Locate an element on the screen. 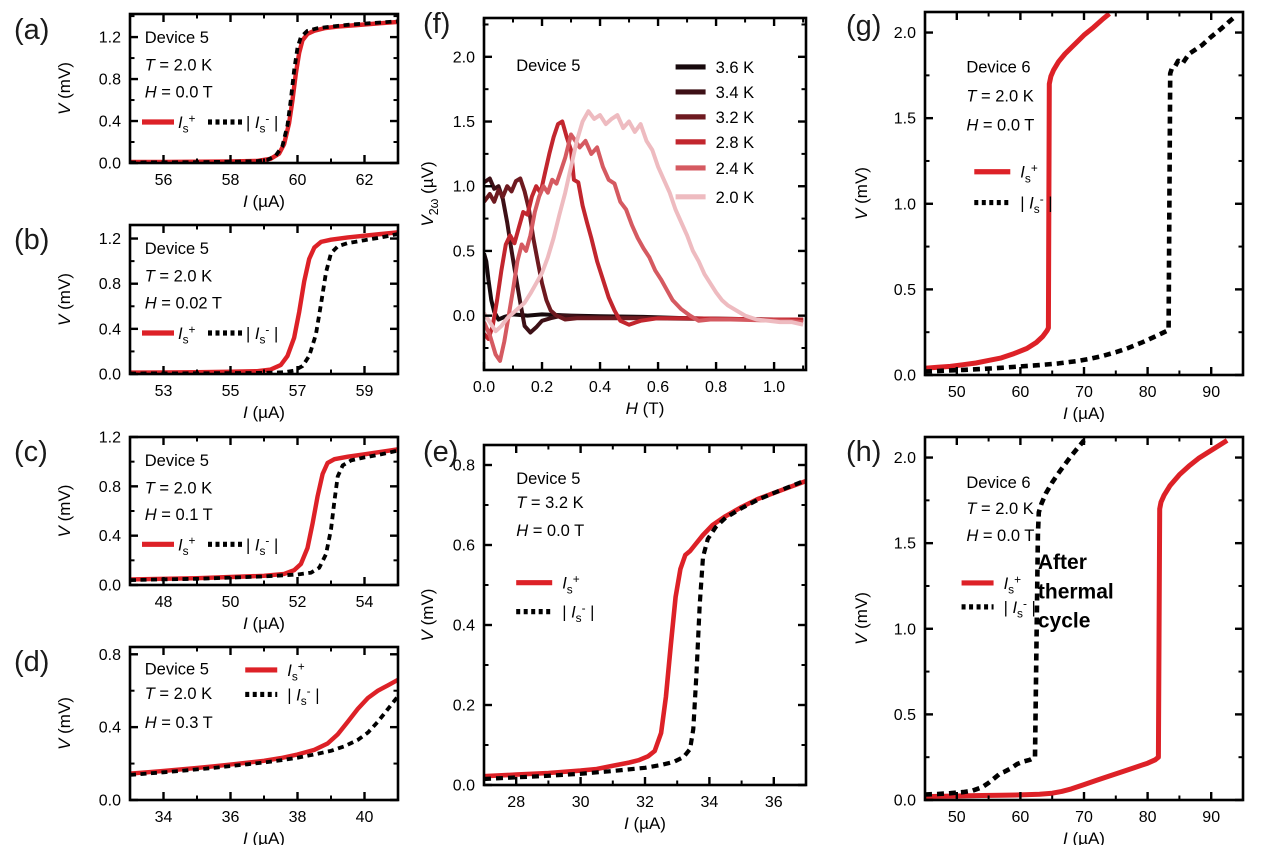  svg-text: 53 is located at coordinates (164, 391).